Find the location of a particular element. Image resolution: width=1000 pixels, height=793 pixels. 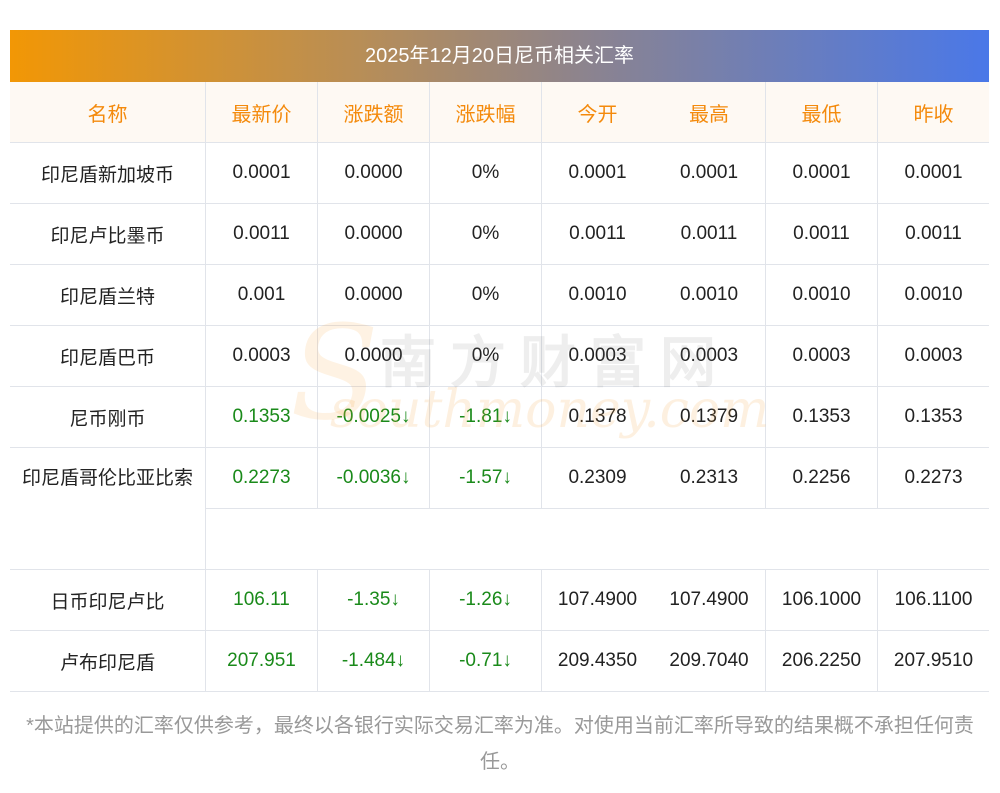

cell-high: 0.1379 is located at coordinates (709, 417).